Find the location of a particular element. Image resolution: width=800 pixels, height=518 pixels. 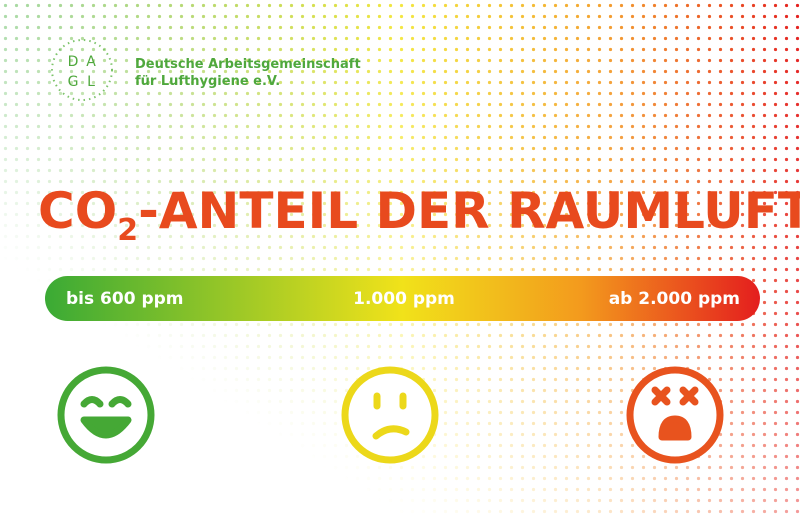

title-rest: -ANTEIL DER RAUMLUFT is located at coordinates (469, 211).